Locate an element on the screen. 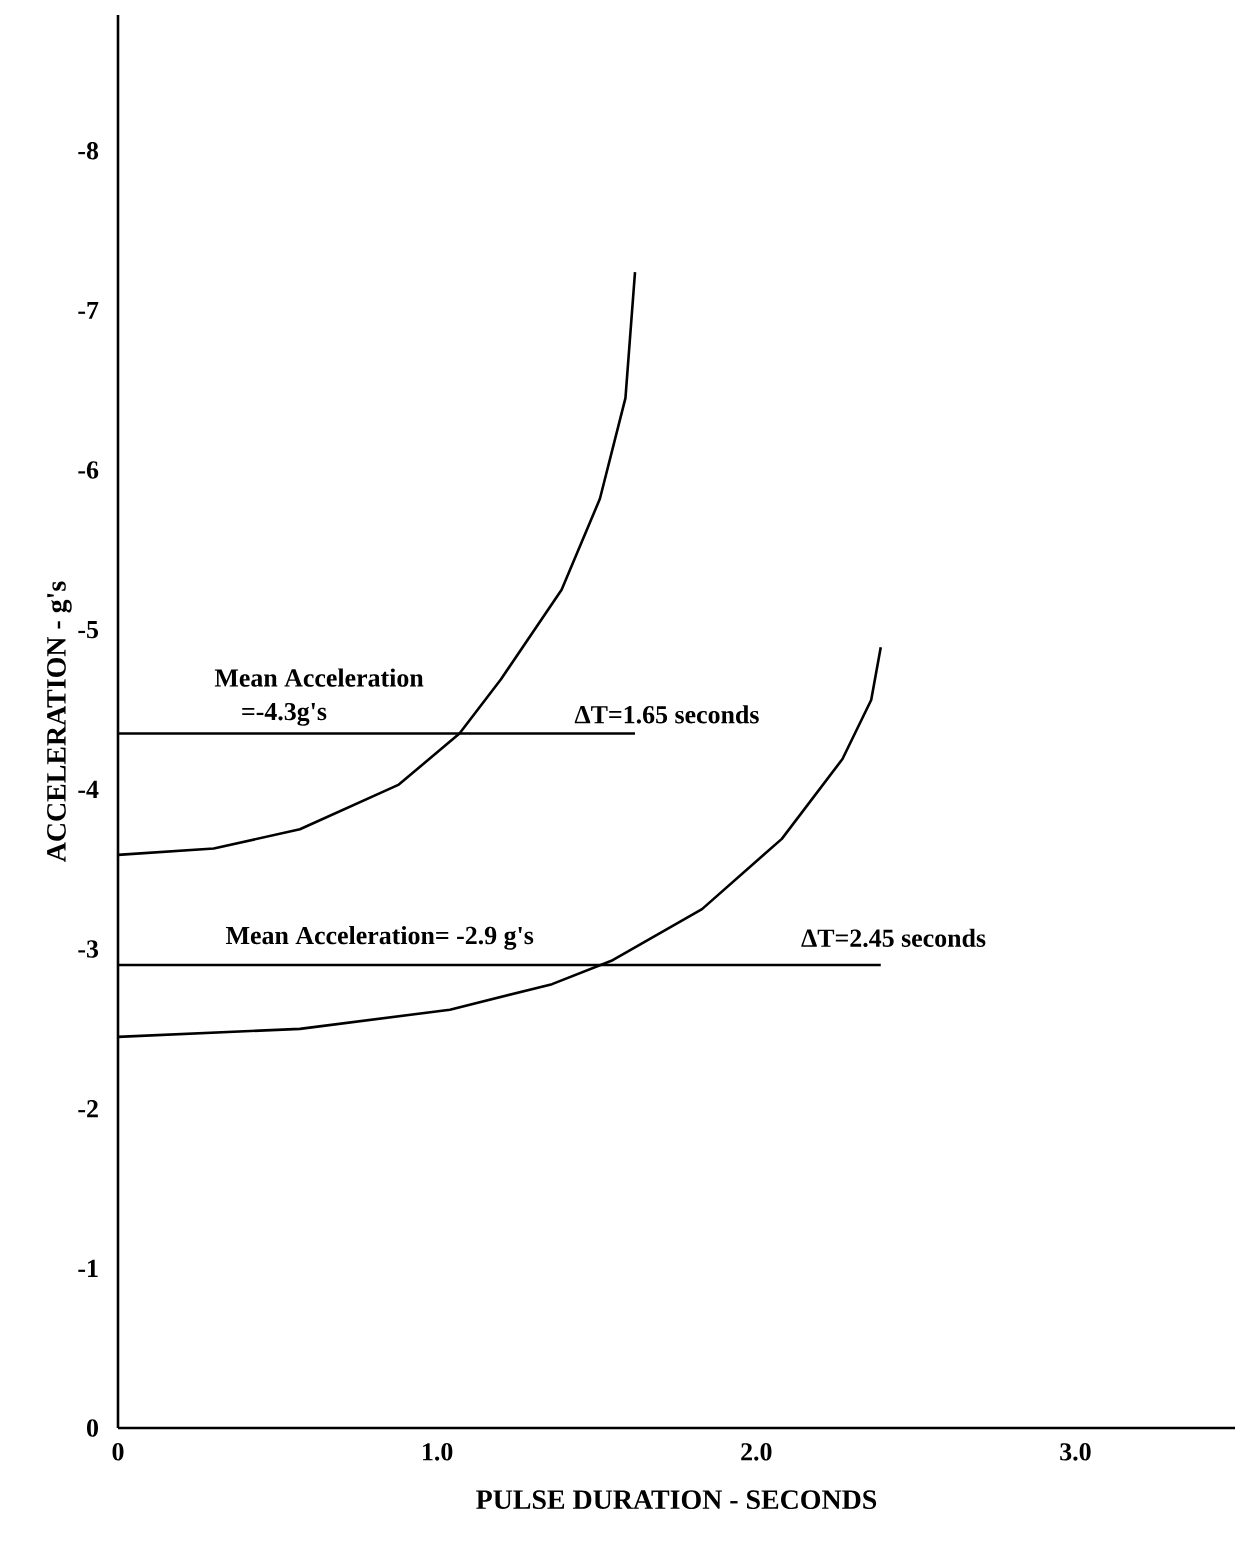 The height and width of the screenshot is (1545, 1239). x-tick-label: 2.0 is located at coordinates (756, 1452).